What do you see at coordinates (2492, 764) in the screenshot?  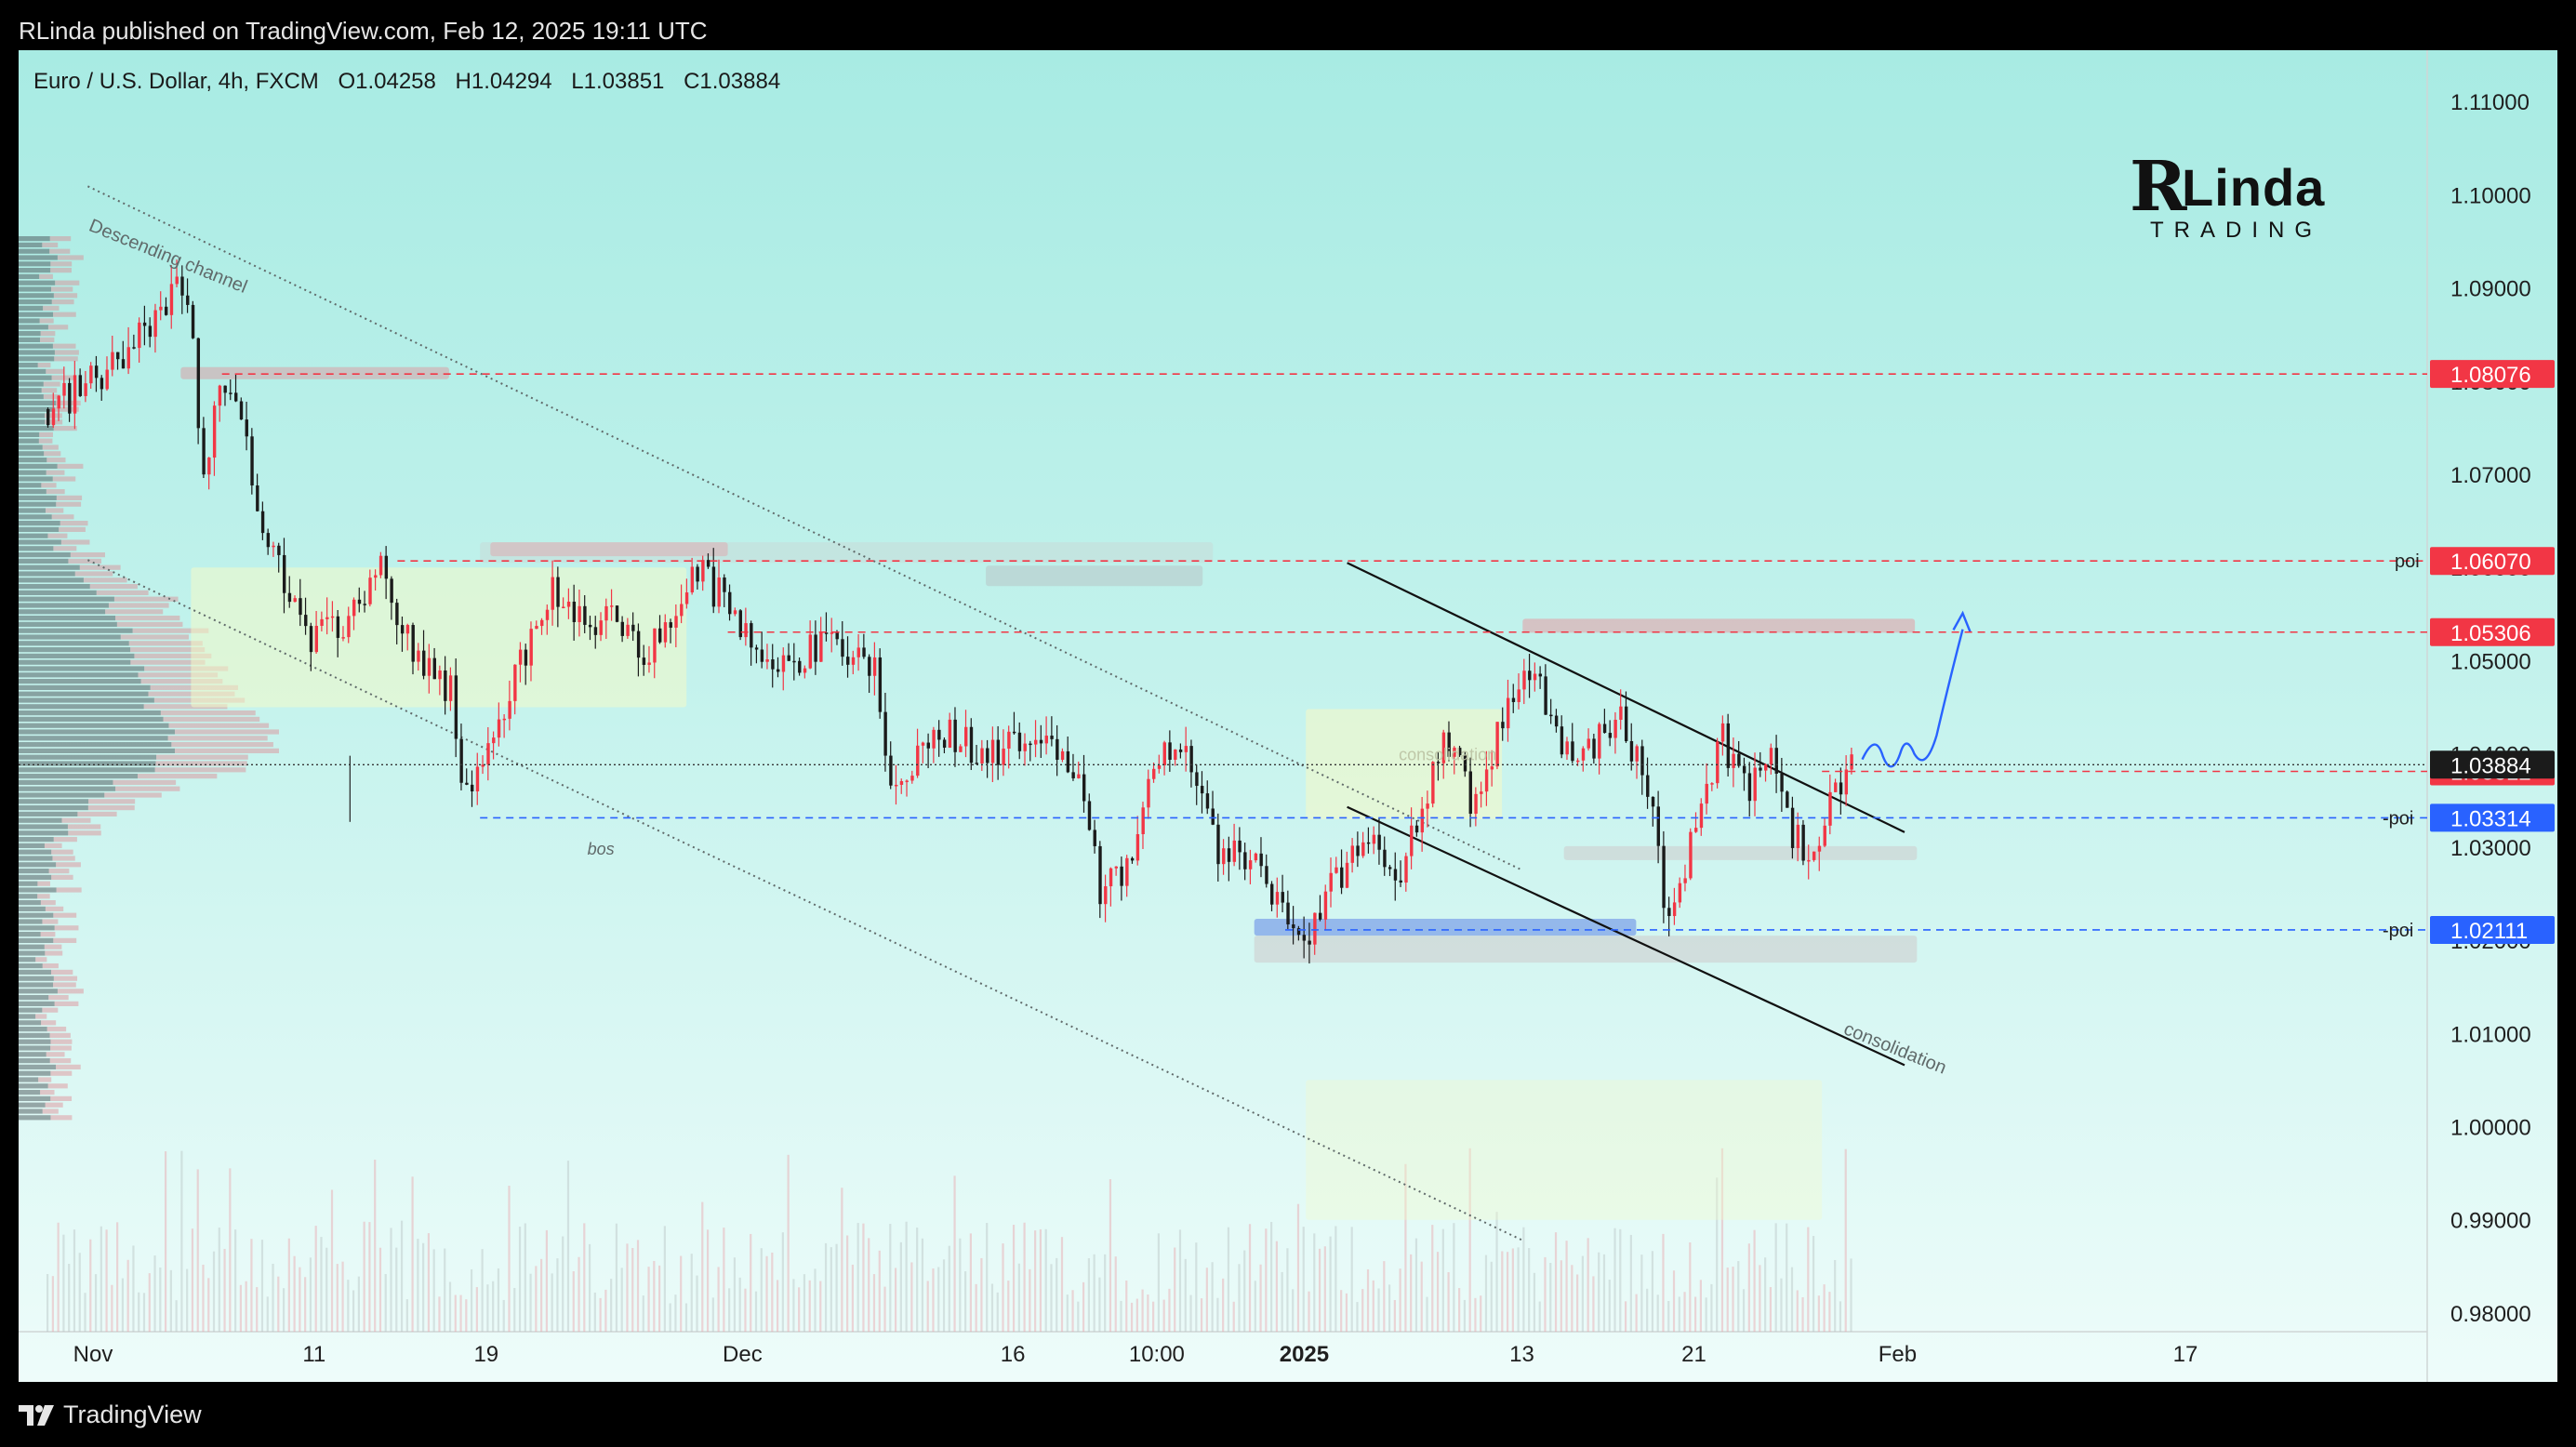 I see `current-price-badge-bg` at bounding box center [2492, 764].